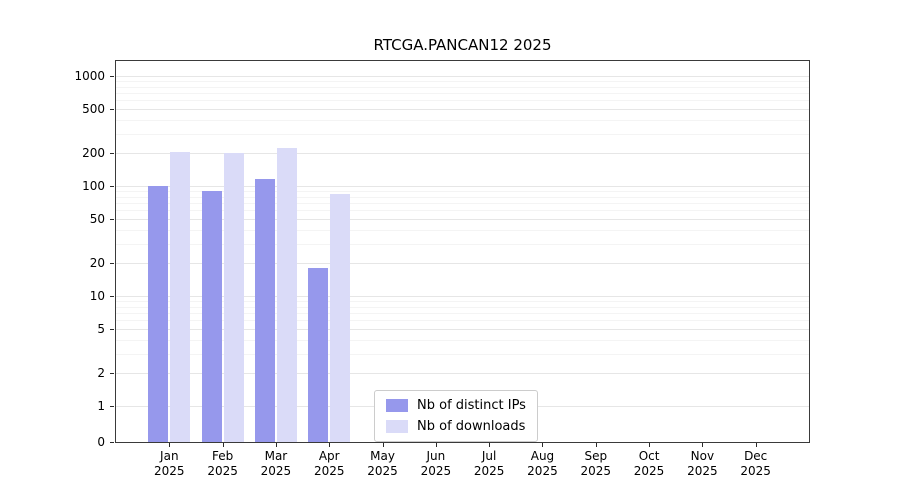  I want to click on x-tick-label: Mar 2025, so click(276, 463).